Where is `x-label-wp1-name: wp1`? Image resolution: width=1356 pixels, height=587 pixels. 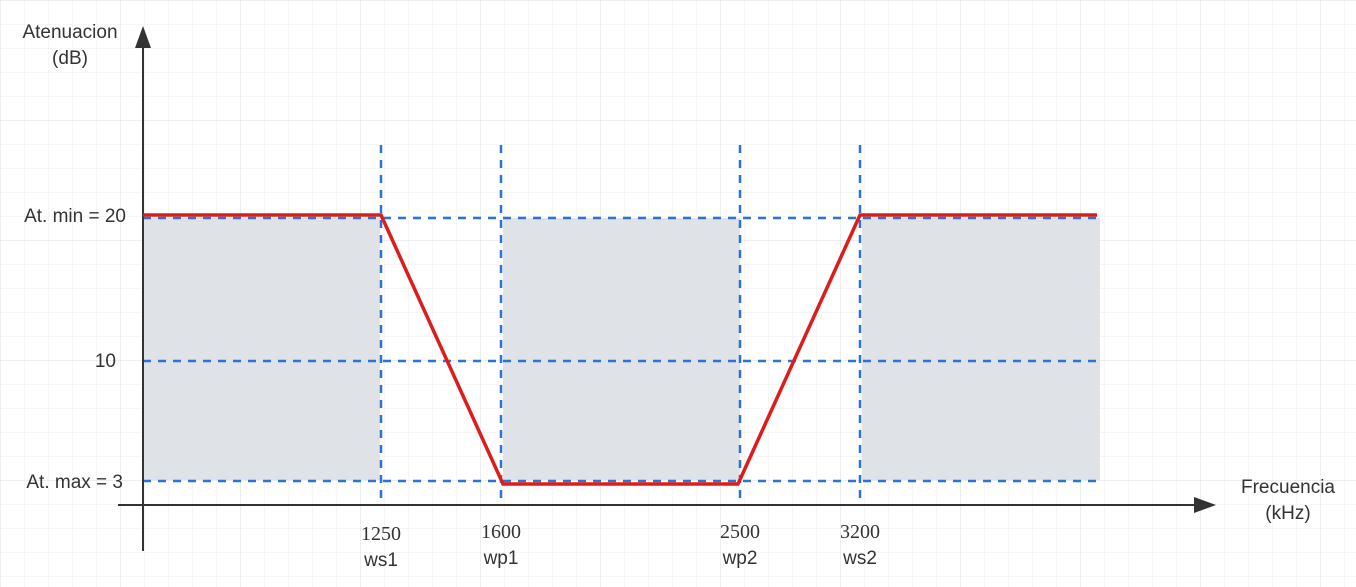
x-label-wp1-name: wp1 is located at coordinates (501, 558).